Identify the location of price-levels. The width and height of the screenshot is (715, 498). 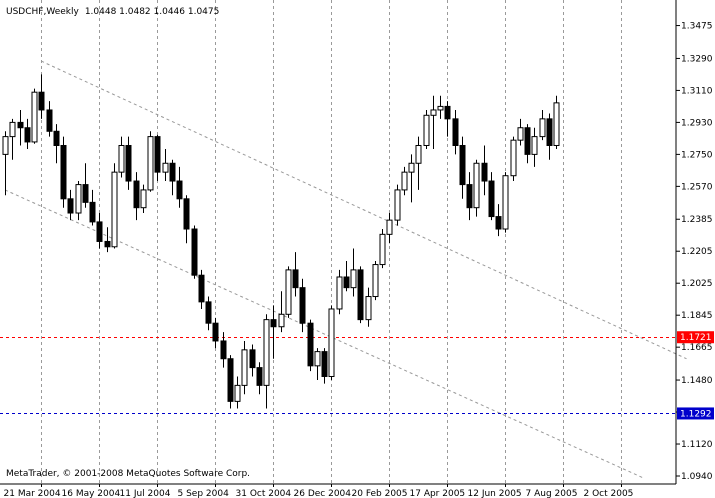
(338, 375).